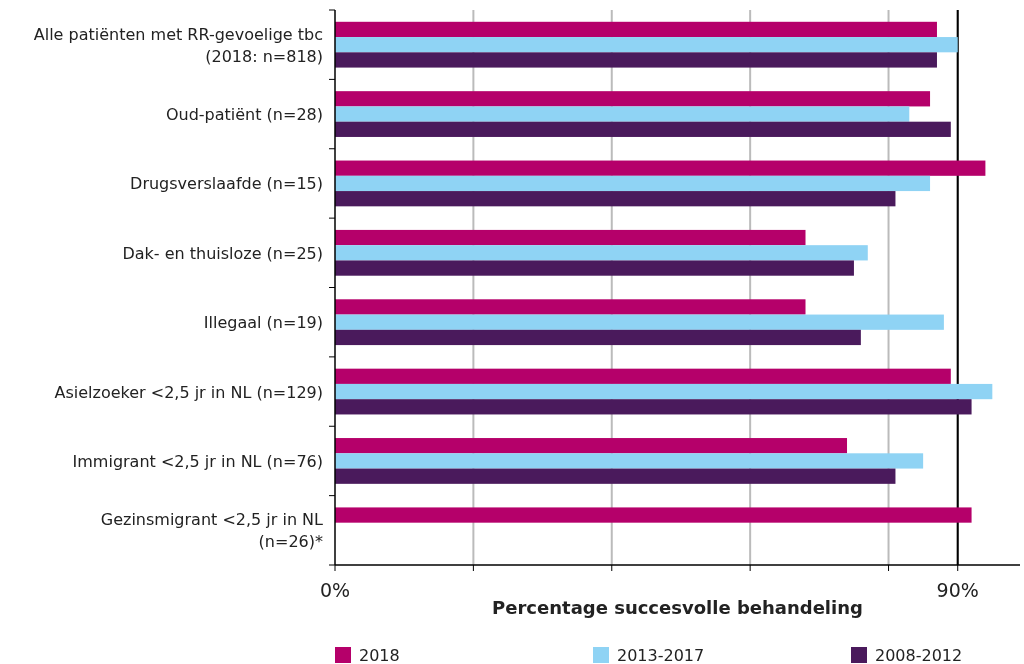 The width and height of the screenshot is (1024, 664). Describe the element at coordinates (379, 655) in the screenshot. I see `legend-label: 2018` at that location.